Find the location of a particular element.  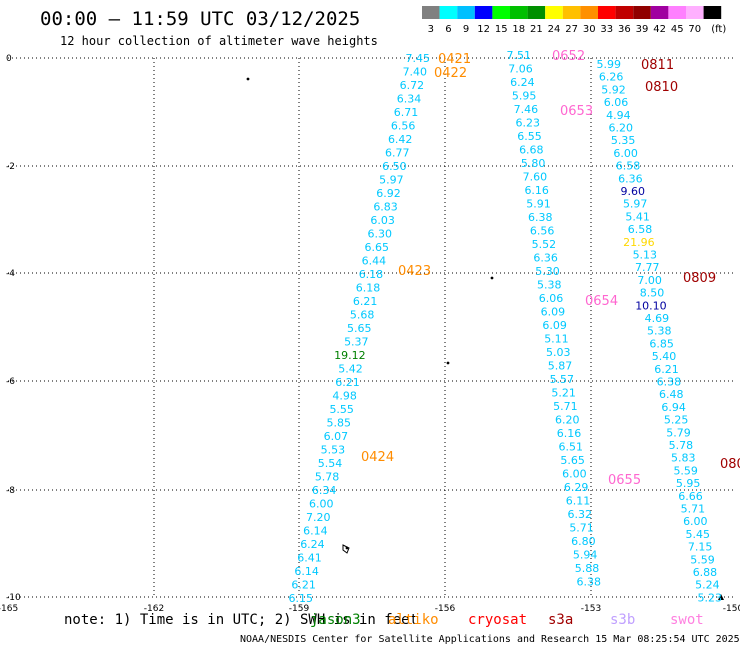

pass-time-label: 0809 is located at coordinates (699, 278).